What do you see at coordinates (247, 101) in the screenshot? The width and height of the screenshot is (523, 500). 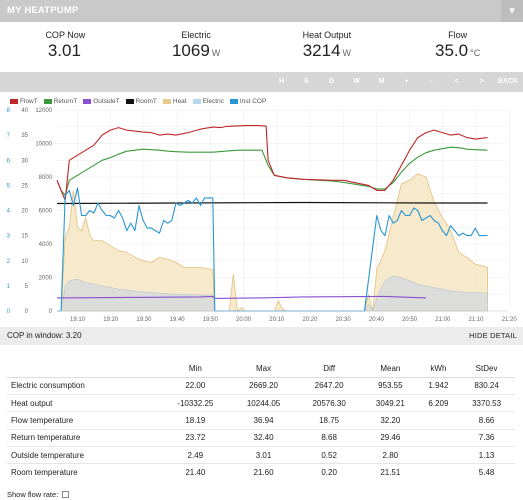 I see `legend-item: Inst COP` at bounding box center [247, 101].